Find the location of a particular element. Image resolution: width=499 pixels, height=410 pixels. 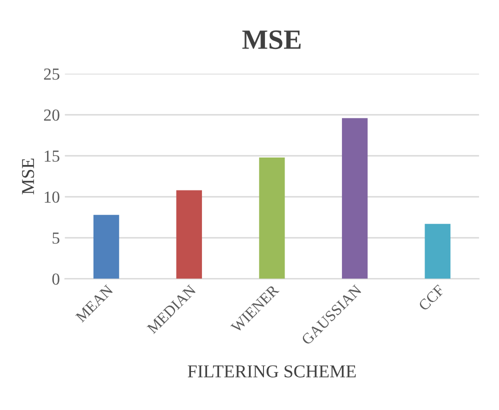

y-axis-title: MSE is located at coordinates (28, 176).